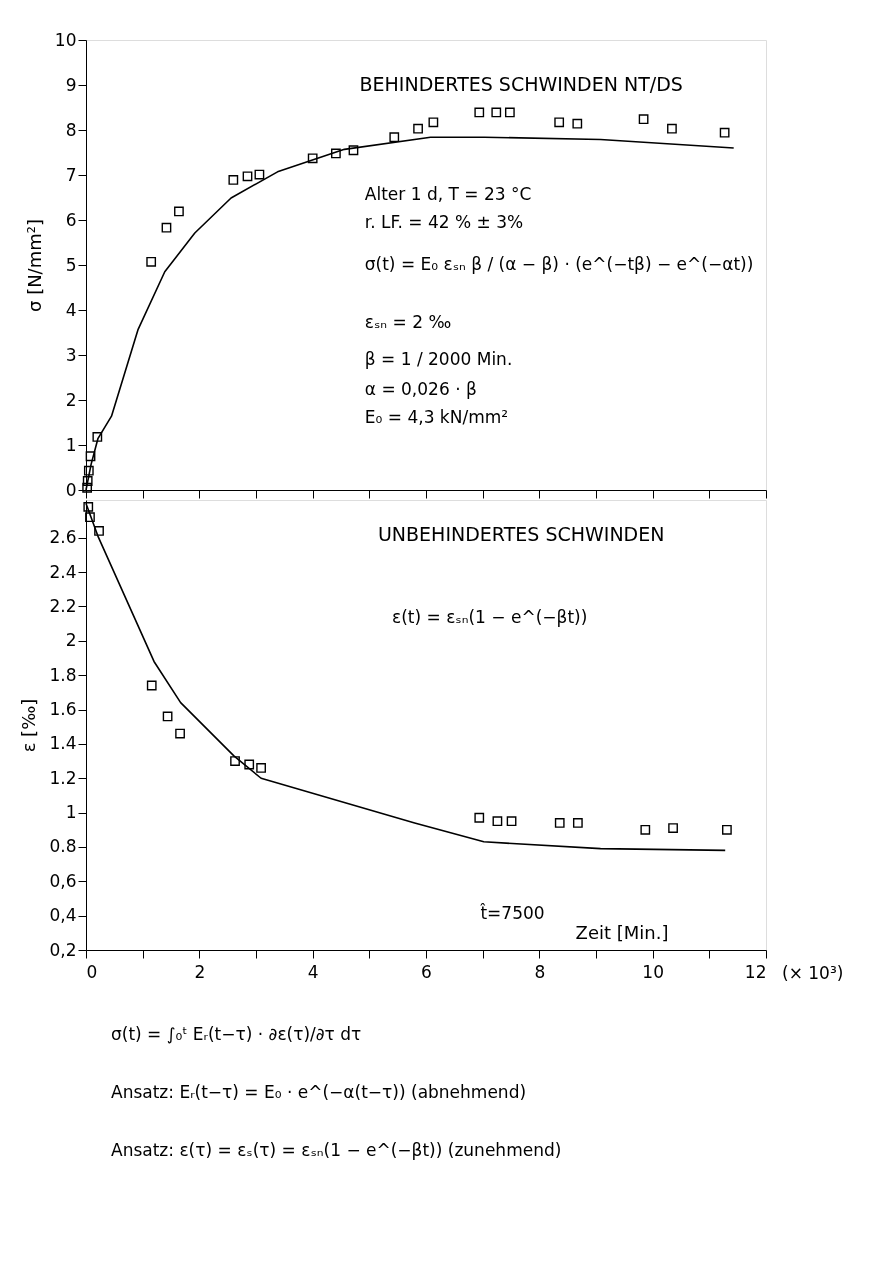 Image resolution: width=896 pixels, height=1287 pixels. I want to click on x-tick-label: 12, so click(755, 971).